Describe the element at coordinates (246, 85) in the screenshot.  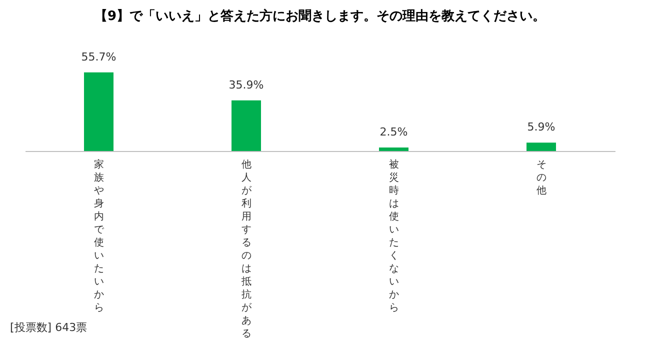
I see `data-label: 35.9%` at that location.